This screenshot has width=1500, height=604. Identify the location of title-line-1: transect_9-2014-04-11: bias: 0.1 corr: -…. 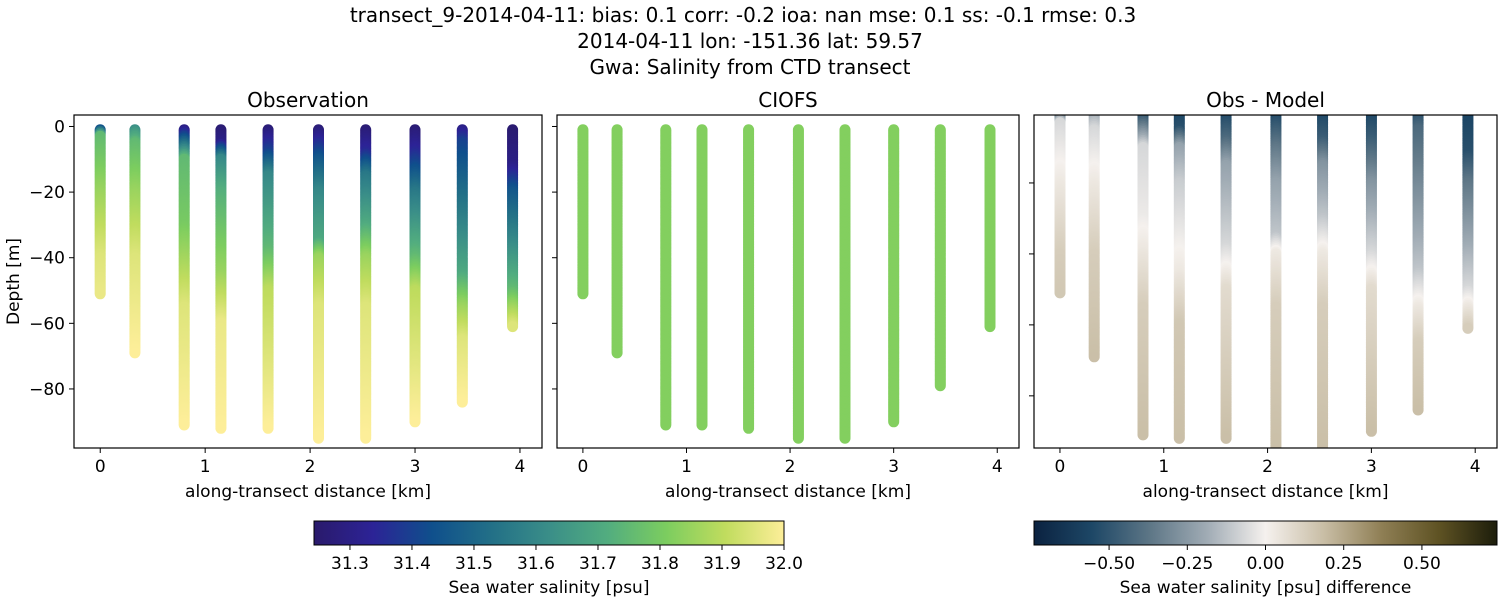
(743, 15).